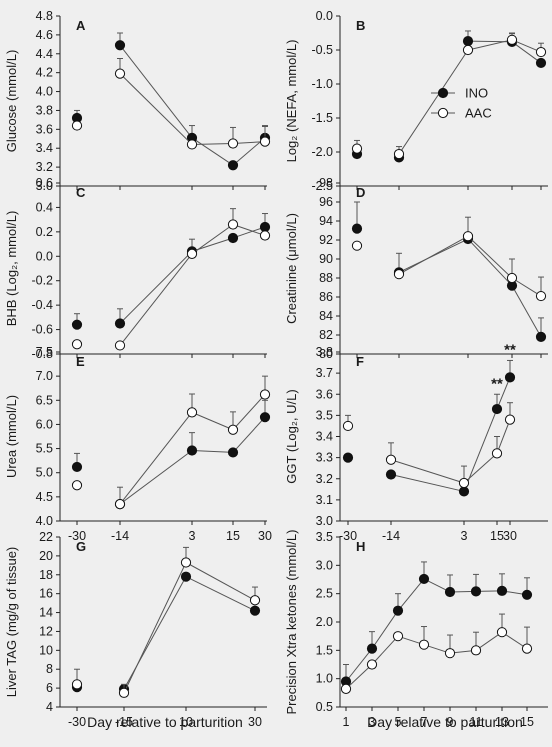 This screenshot has width=552, height=747. I want to click on panel-letter: D, so click(360, 192).